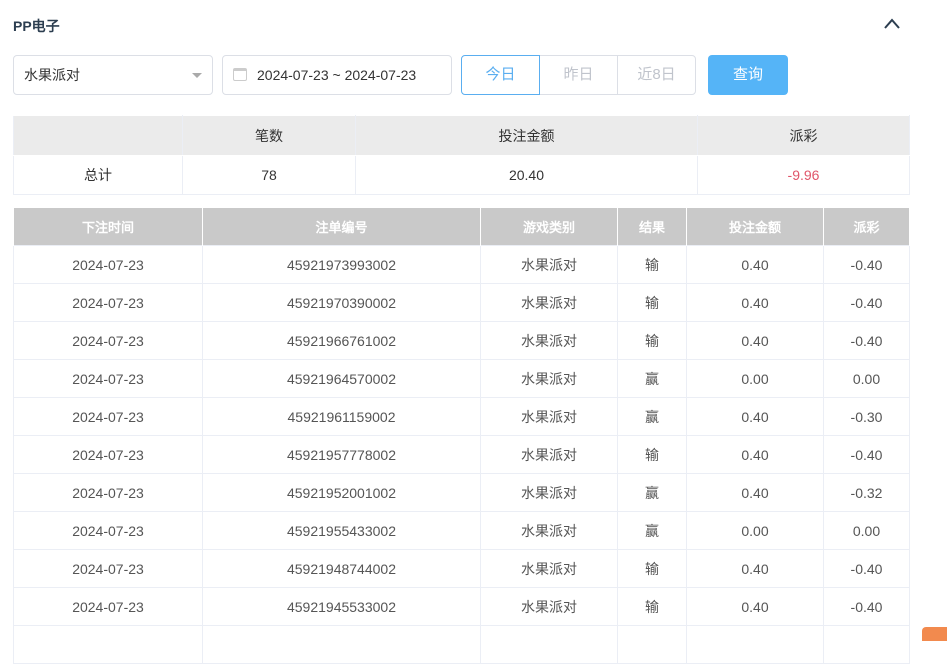 This screenshot has width=947, height=664. I want to click on column-header: 注单编号, so click(341, 226).